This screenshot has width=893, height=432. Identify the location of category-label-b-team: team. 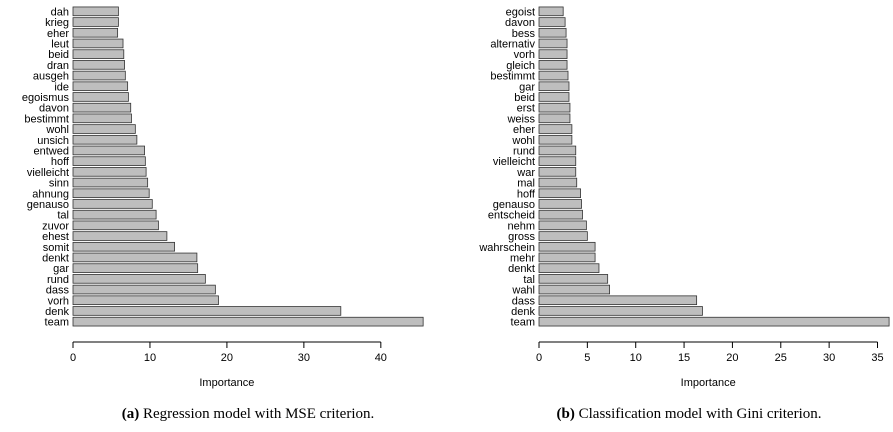
(523, 323).